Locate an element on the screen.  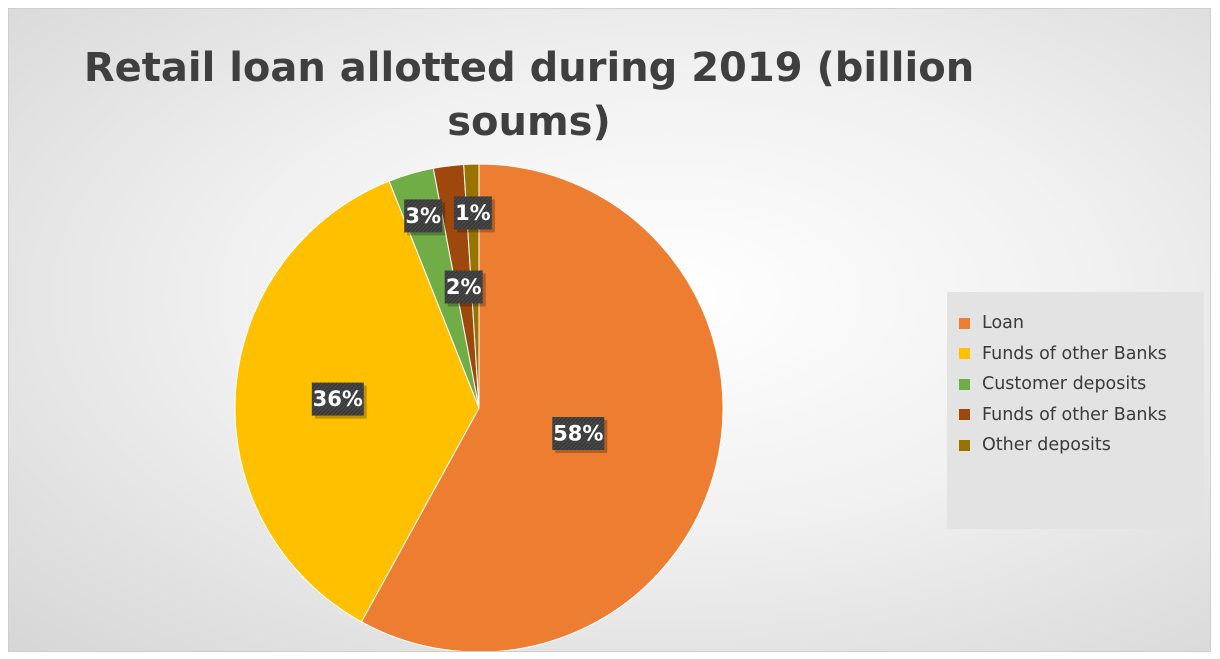
data-label-text: 2% is located at coordinates (464, 287).